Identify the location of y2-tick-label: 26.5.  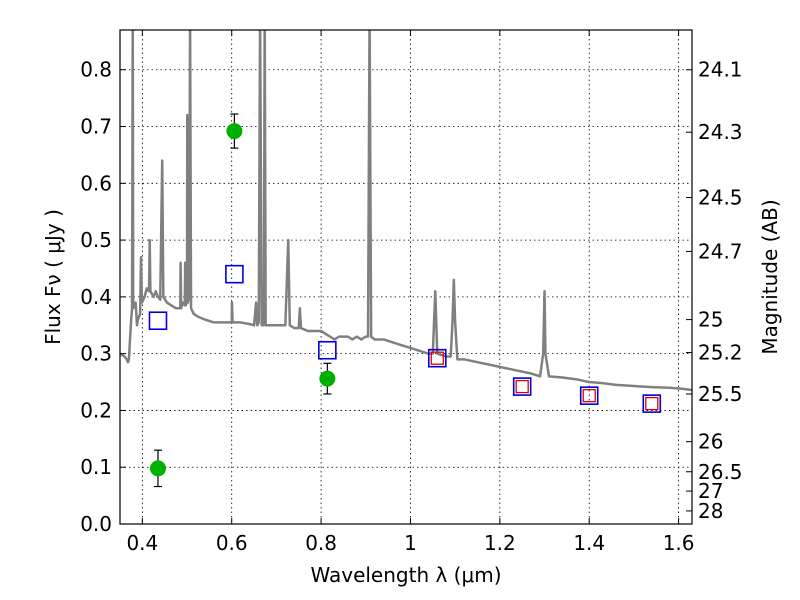
(720, 472).